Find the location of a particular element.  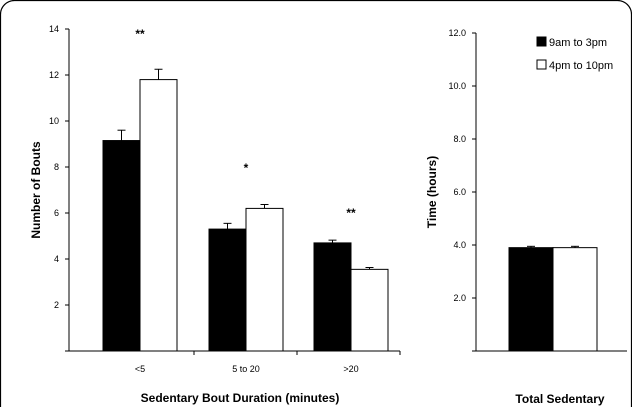

left-x-axis-title: Sedentary Bout Duration (minutes) is located at coordinates (240, 398).